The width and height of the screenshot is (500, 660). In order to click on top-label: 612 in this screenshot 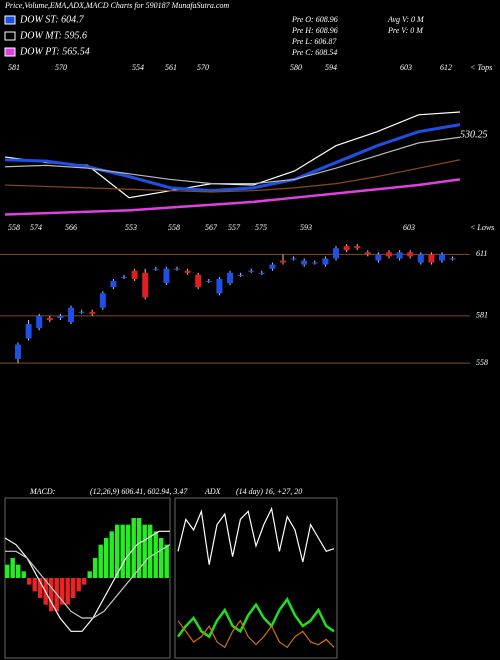, I will do `click(446, 67)`.